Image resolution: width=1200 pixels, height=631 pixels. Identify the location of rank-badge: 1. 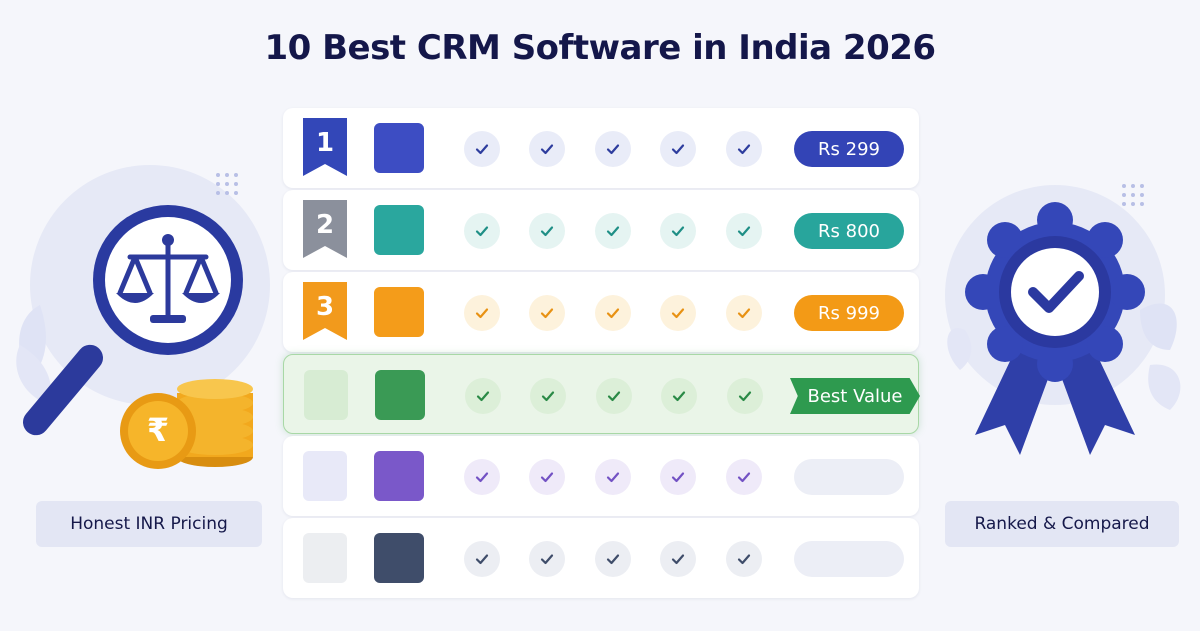
(325, 147).